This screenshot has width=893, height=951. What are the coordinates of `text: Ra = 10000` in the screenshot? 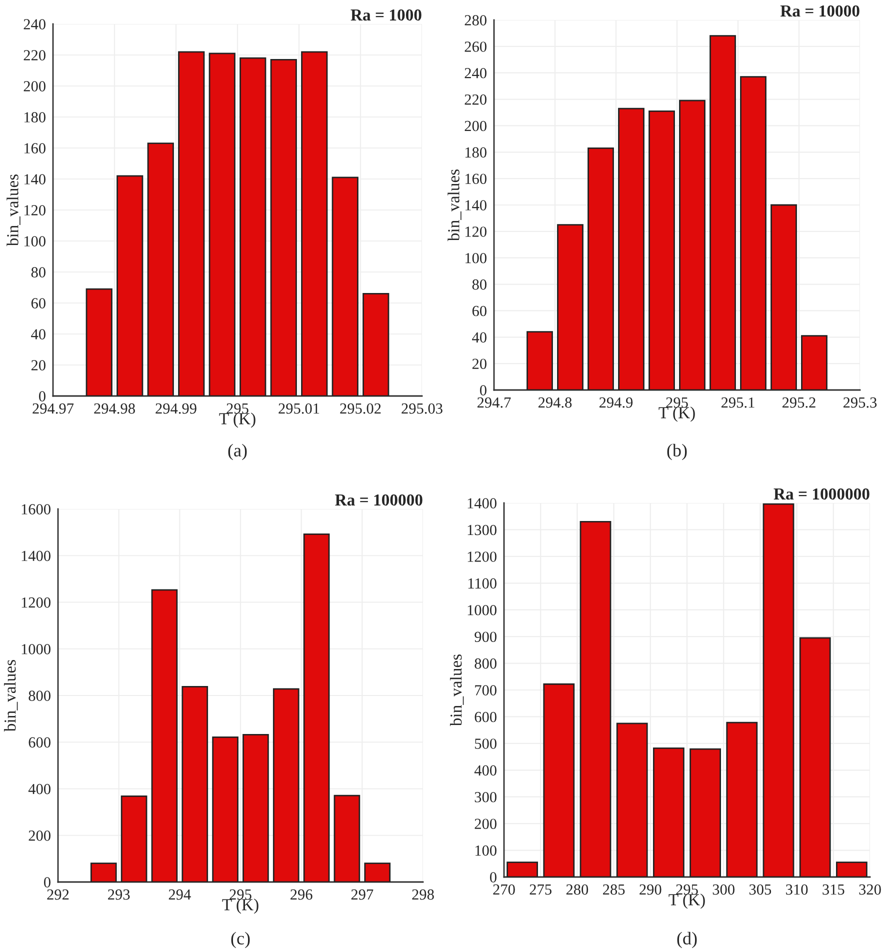 It's located at (820, 11).